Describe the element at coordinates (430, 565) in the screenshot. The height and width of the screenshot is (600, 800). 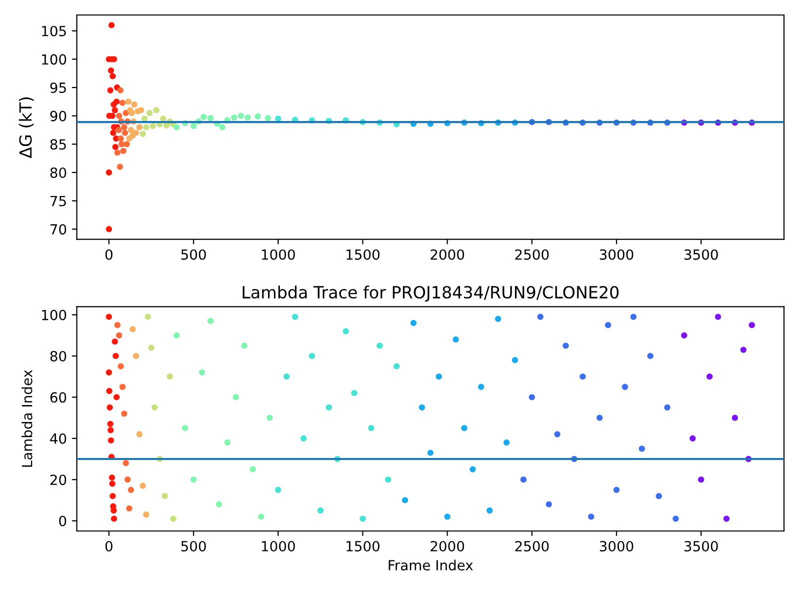
I see `x-axis-title: Frame Index` at that location.